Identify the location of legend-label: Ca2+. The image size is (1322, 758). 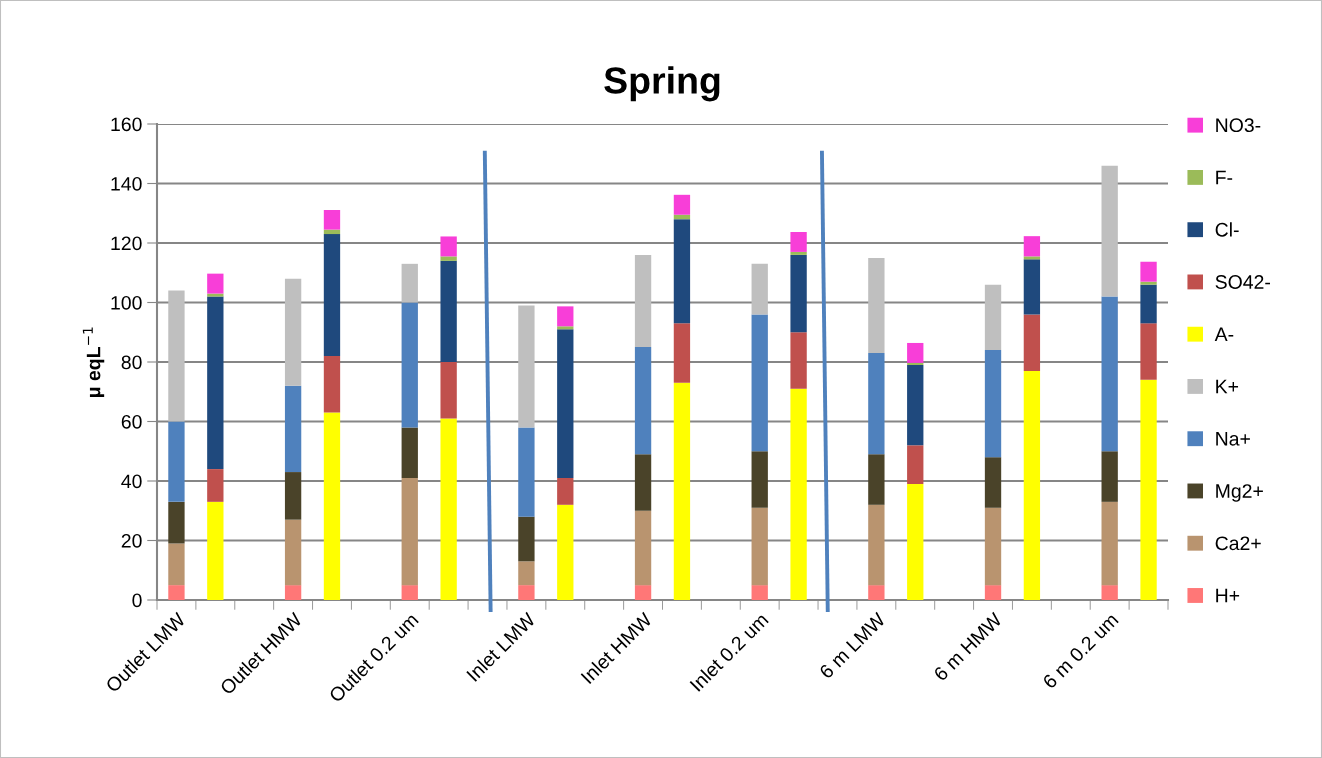
(1238, 543).